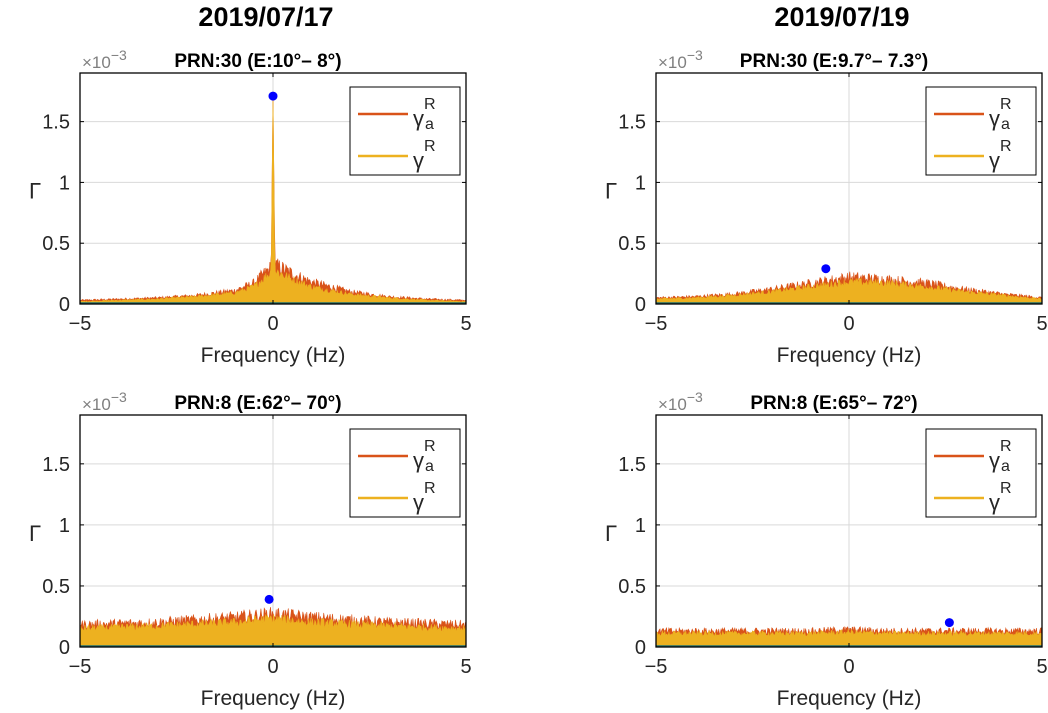  What do you see at coordinates (257, 61) in the screenshot?
I see `chart-title: PRN:30 (E:10°– 8°)` at bounding box center [257, 61].